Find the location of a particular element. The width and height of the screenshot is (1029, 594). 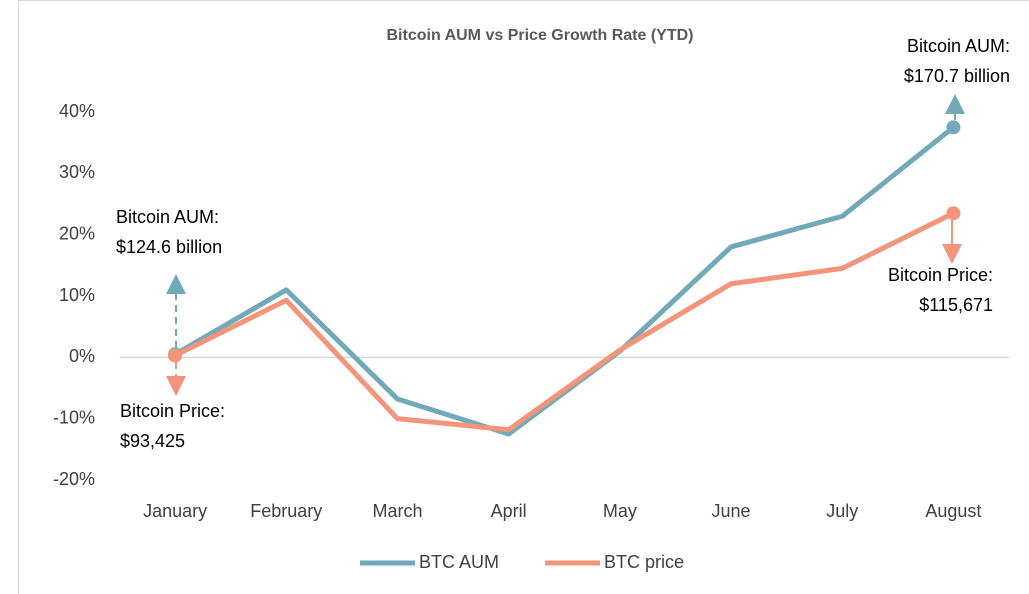

y-tick-label: 20% is located at coordinates (77, 233).